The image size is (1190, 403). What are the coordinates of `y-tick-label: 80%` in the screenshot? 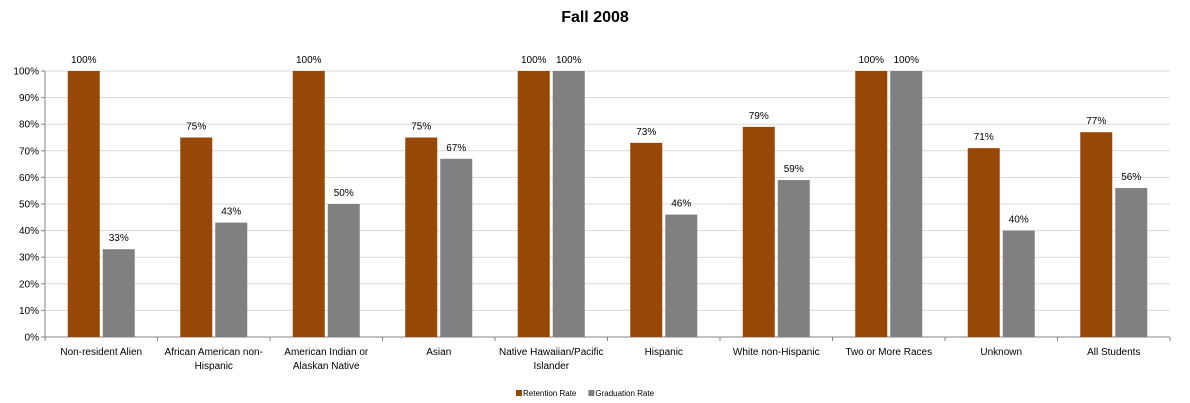 It's located at (29, 125).